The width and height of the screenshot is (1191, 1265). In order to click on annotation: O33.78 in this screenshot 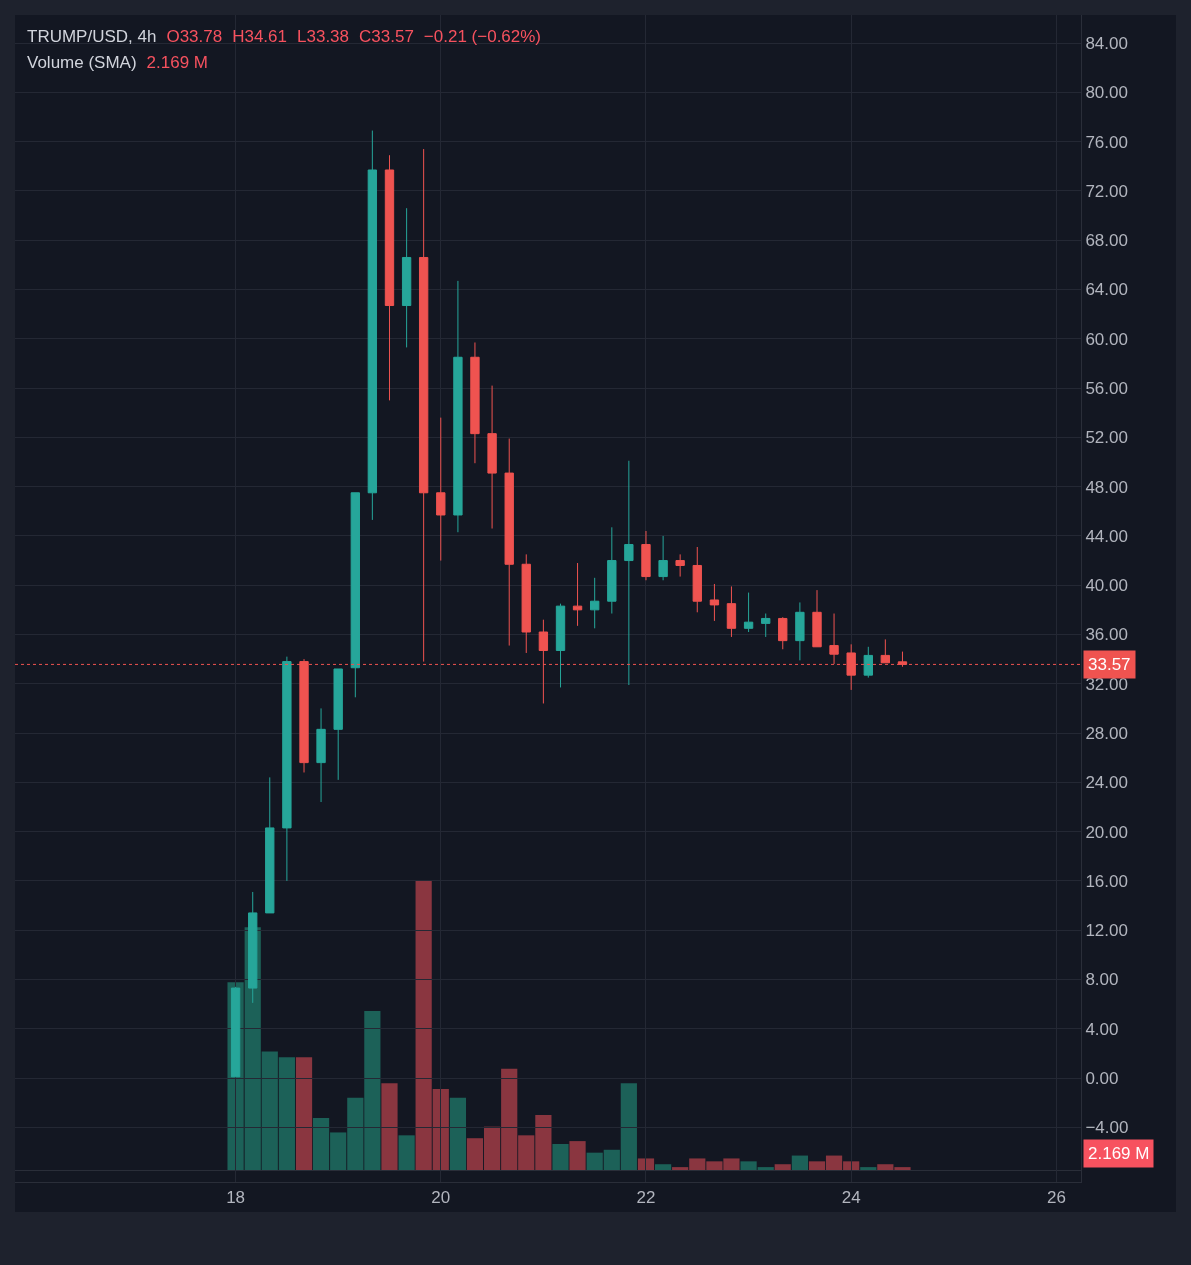, I will do `click(194, 36)`.